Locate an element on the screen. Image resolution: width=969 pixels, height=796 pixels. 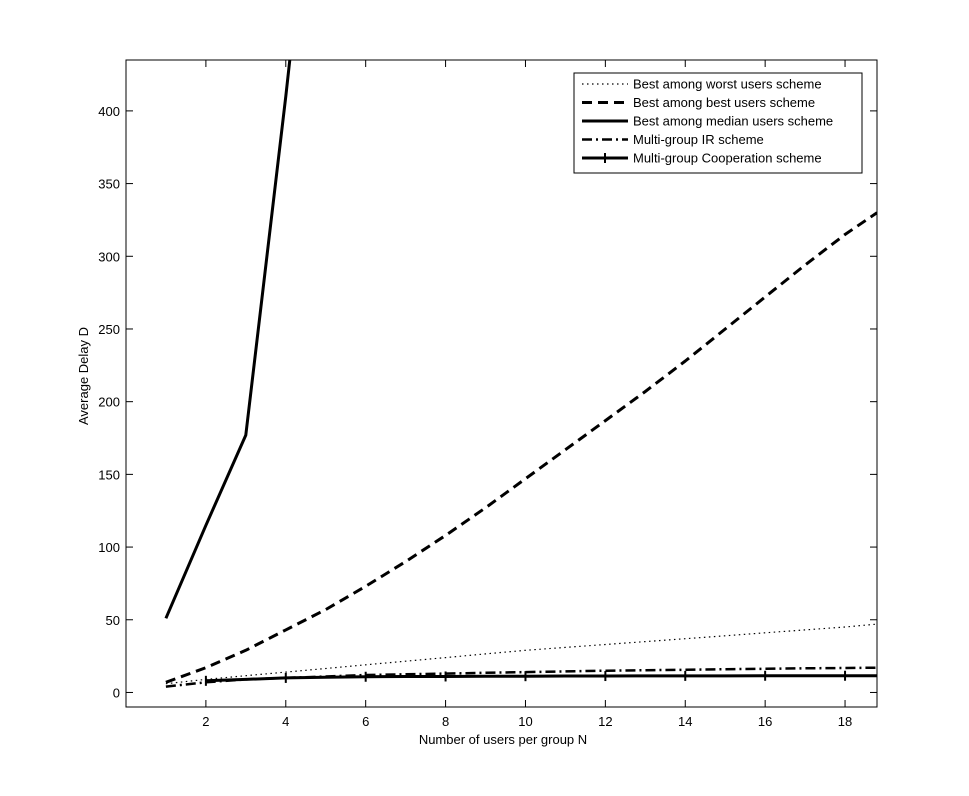
x-tick-label: 4 is located at coordinates (285, 721).